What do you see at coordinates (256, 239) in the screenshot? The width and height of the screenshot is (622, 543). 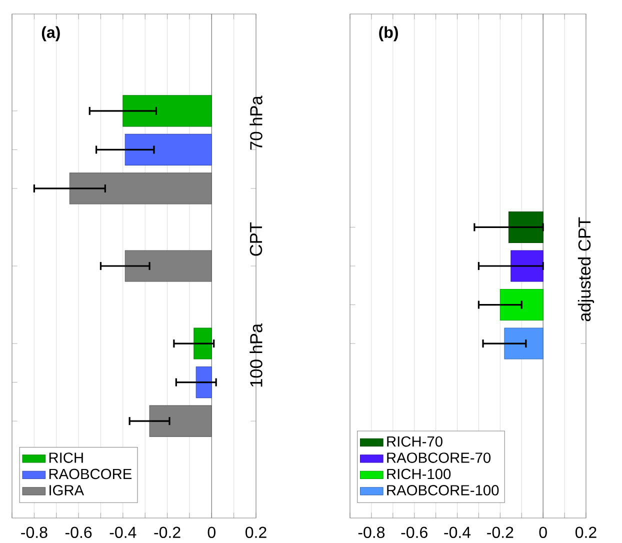 I see `annotation: CPT` at bounding box center [256, 239].